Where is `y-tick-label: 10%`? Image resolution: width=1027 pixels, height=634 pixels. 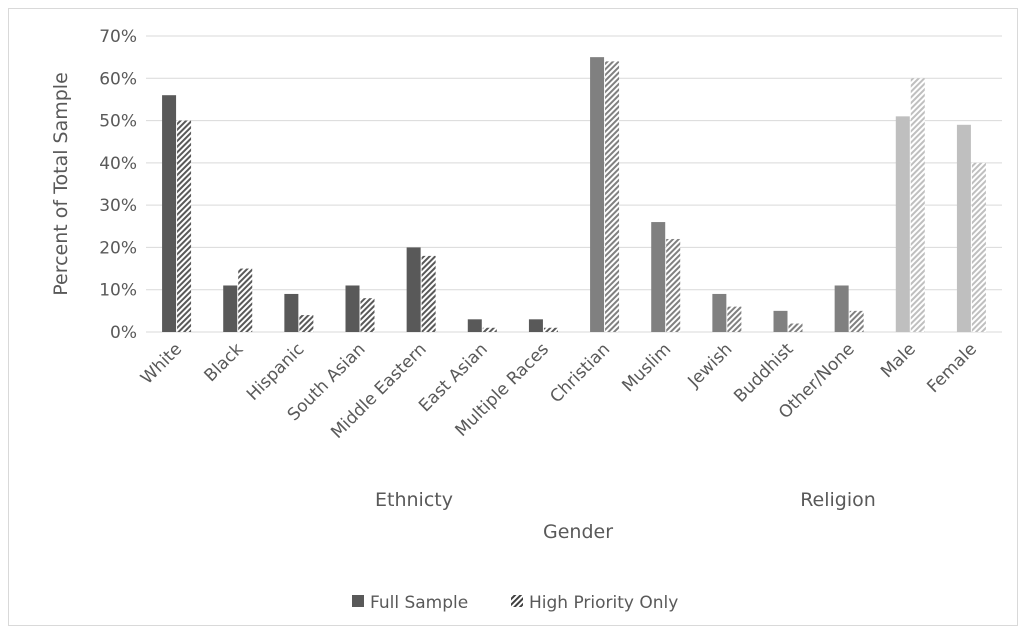
y-tick-label: 10% is located at coordinates (118, 291).